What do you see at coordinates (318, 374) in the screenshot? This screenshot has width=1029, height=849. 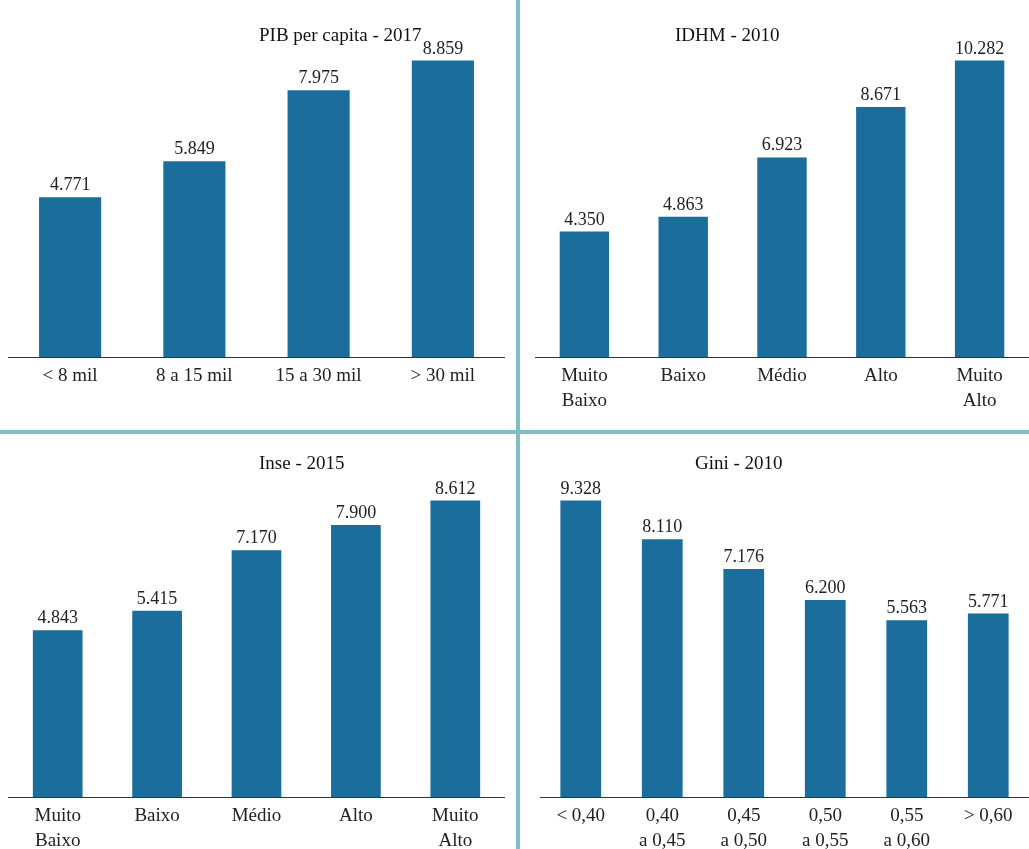 I see `x-tick-label: 15 a 30 mil` at bounding box center [318, 374].